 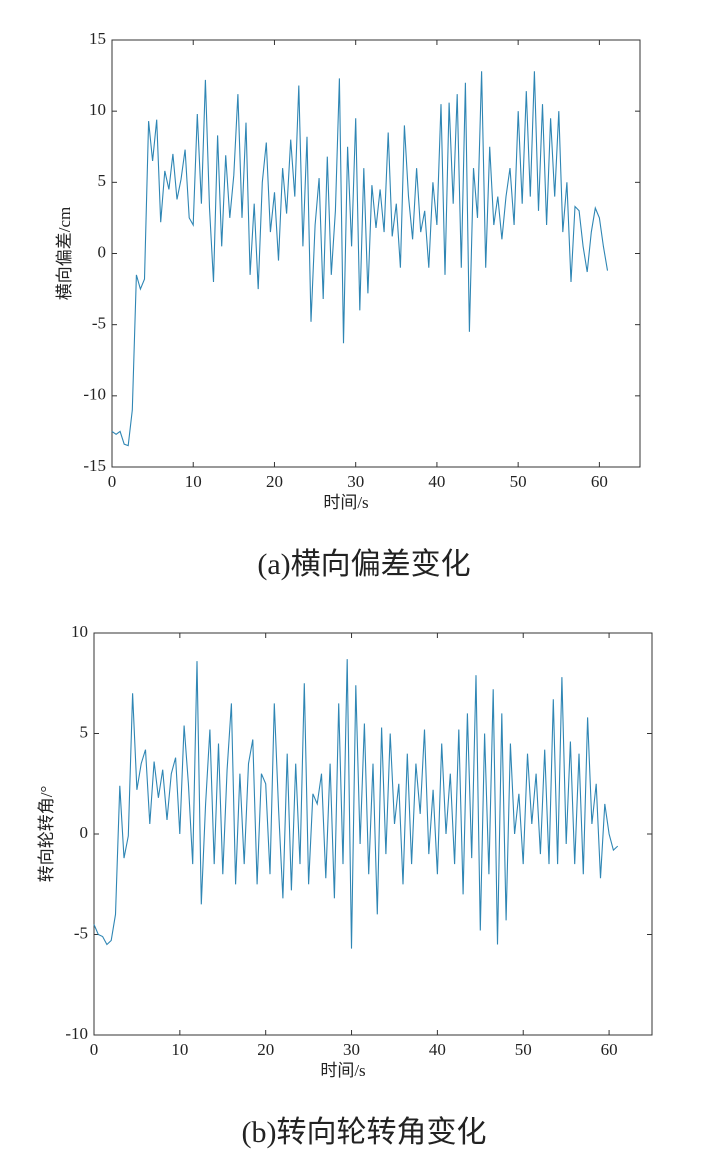 I want to click on caption: (b)转向轮转角变化, so click(x=364, y=1132).